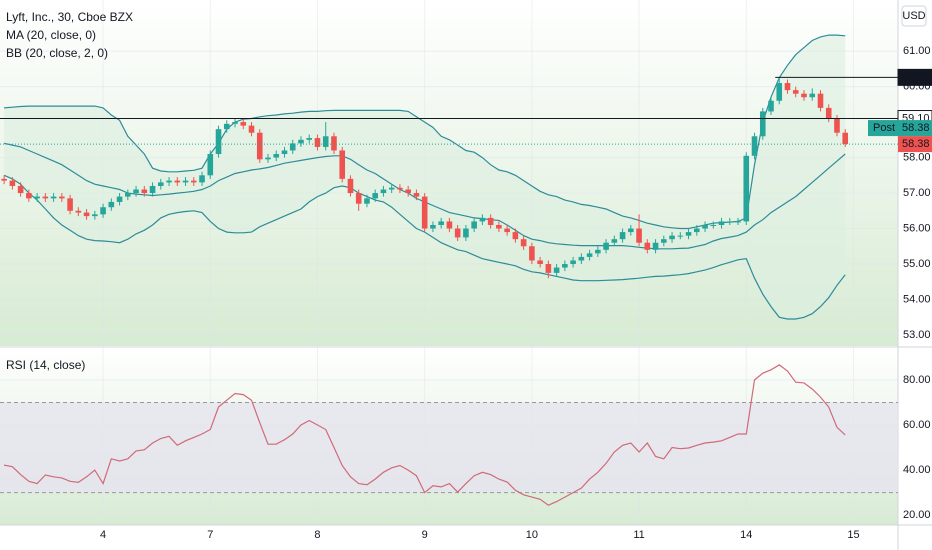  Describe the element at coordinates (57, 53) in the screenshot. I see `indicator-label: BB (20, close, 2, 0)` at that location.